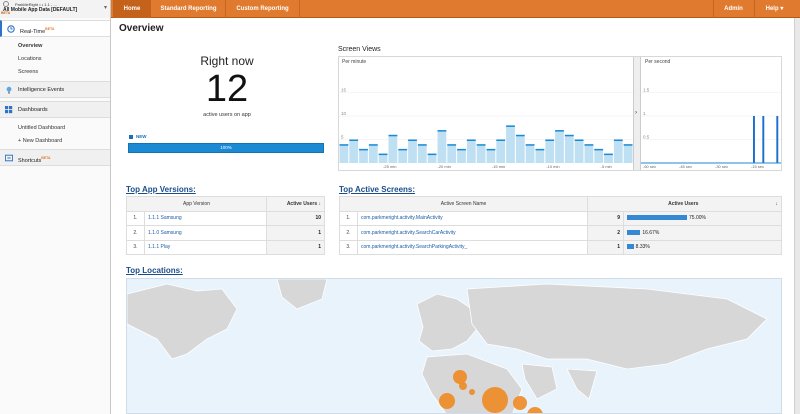  What do you see at coordinates (55, 89) in the screenshot?
I see `sidebar-section-intelligence: Intelligence Events` at bounding box center [55, 89].